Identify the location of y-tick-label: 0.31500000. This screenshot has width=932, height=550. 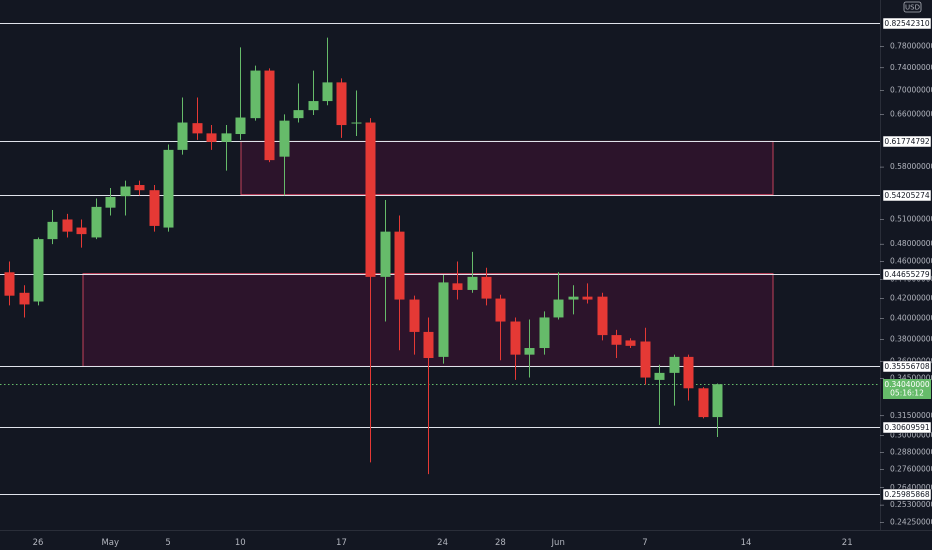
(911, 415).